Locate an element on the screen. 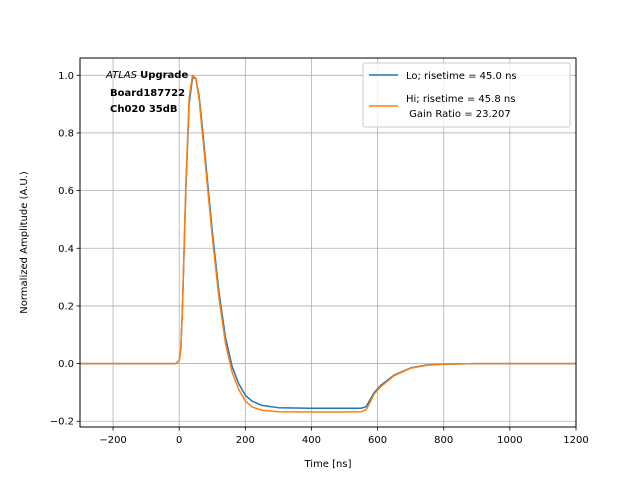  y-tick-label: 0.2 is located at coordinates (66, 306).